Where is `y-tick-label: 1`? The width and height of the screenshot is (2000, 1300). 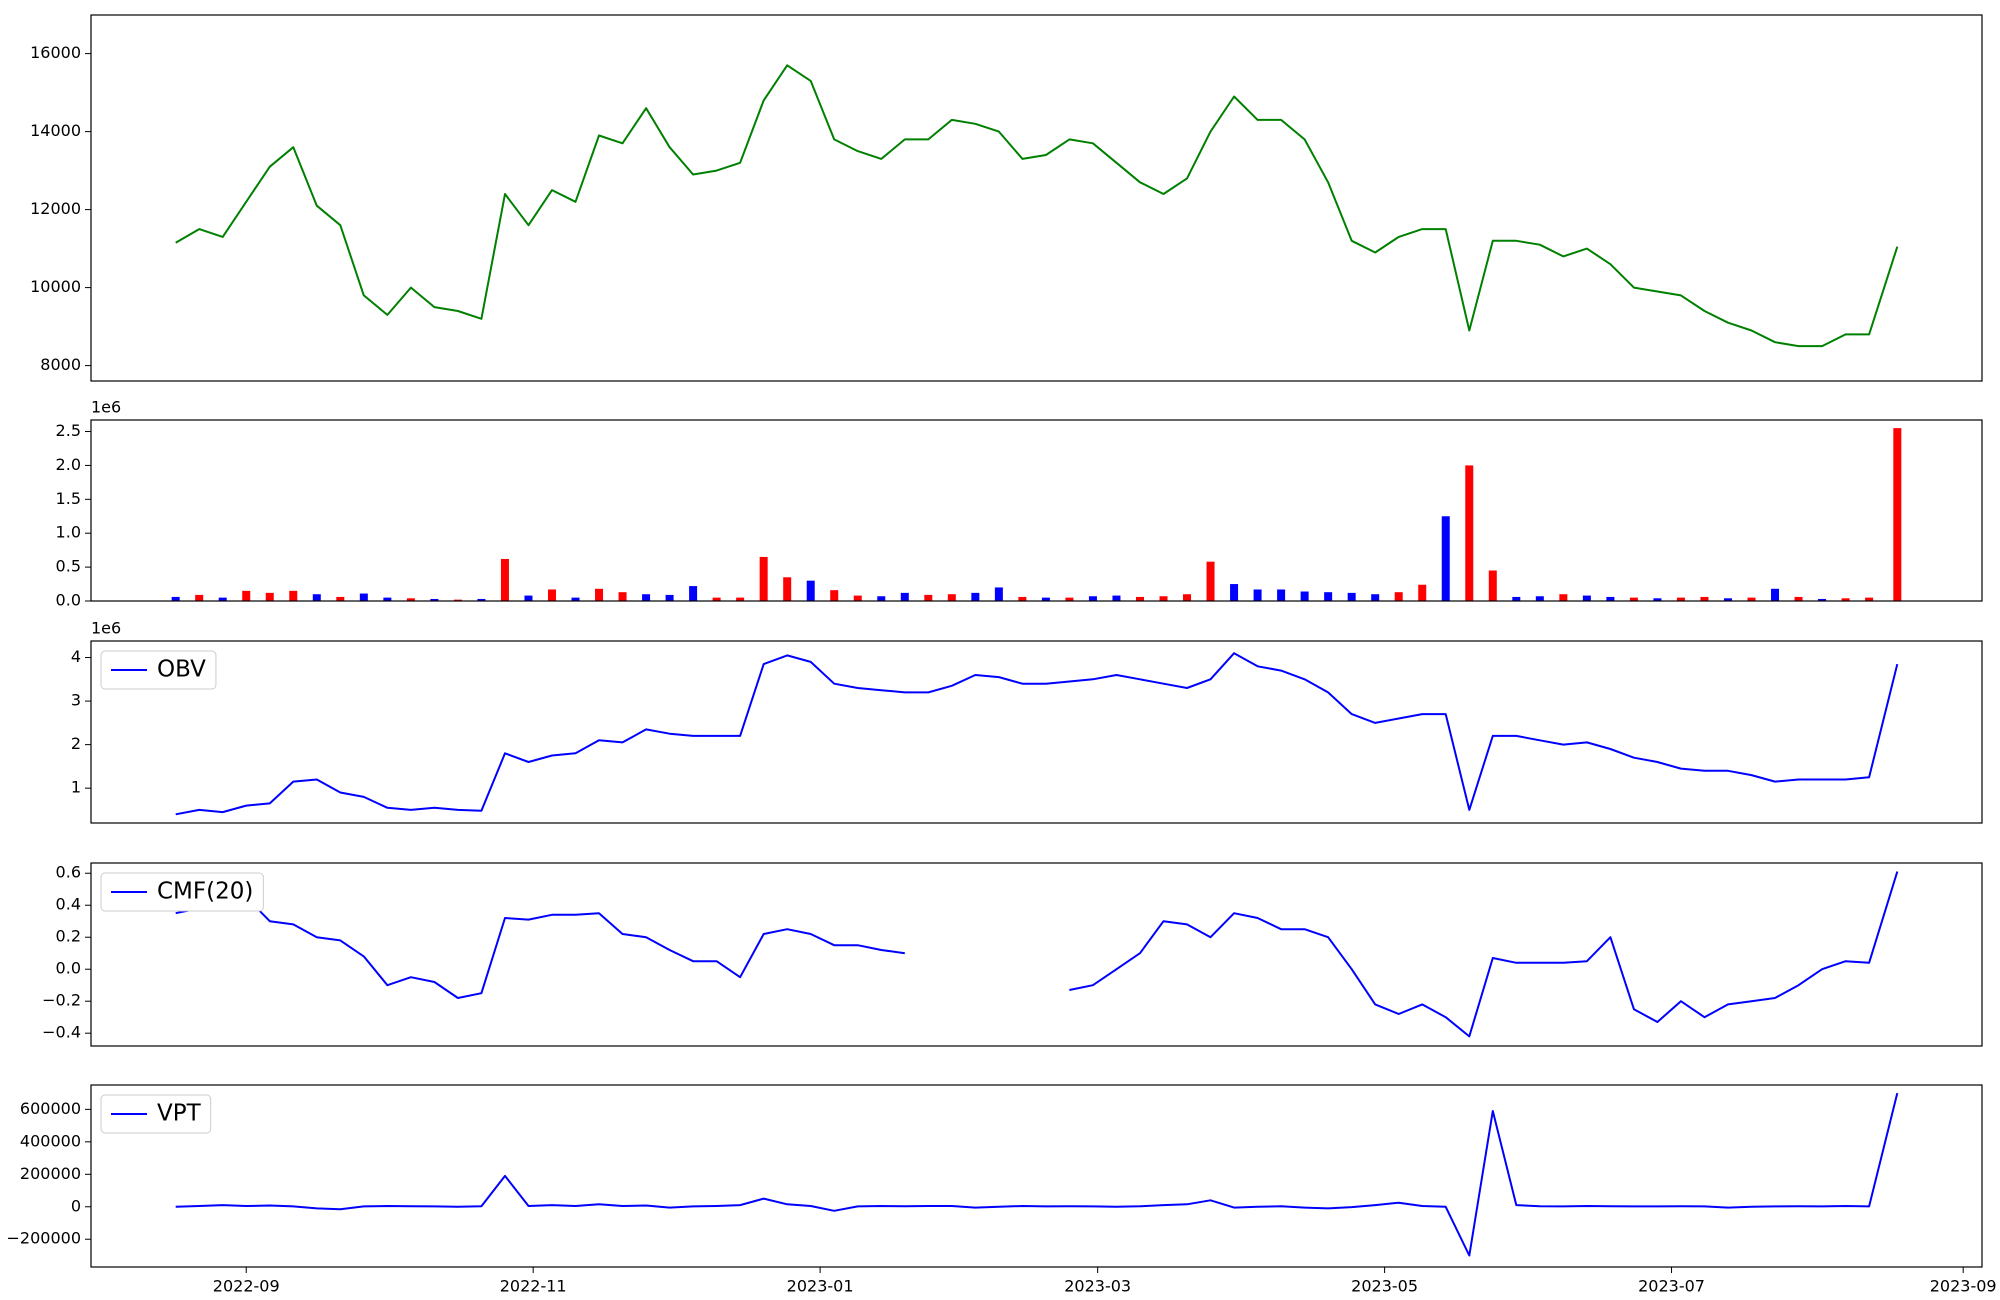 y-tick-label: 1 is located at coordinates (76, 787).